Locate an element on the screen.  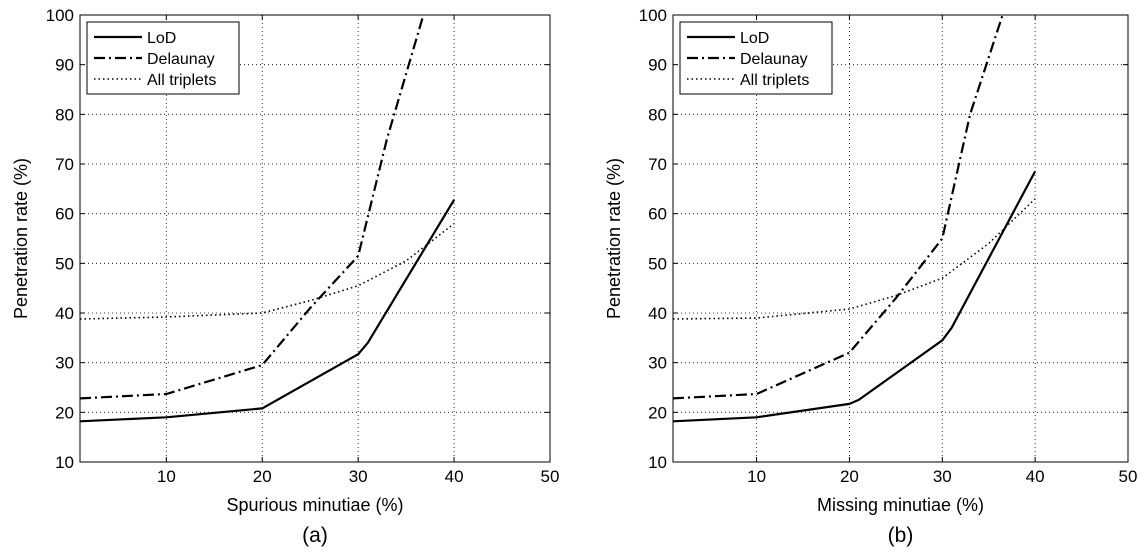
x-axis-label: Missing minutiae (%) is located at coordinates (900, 505).